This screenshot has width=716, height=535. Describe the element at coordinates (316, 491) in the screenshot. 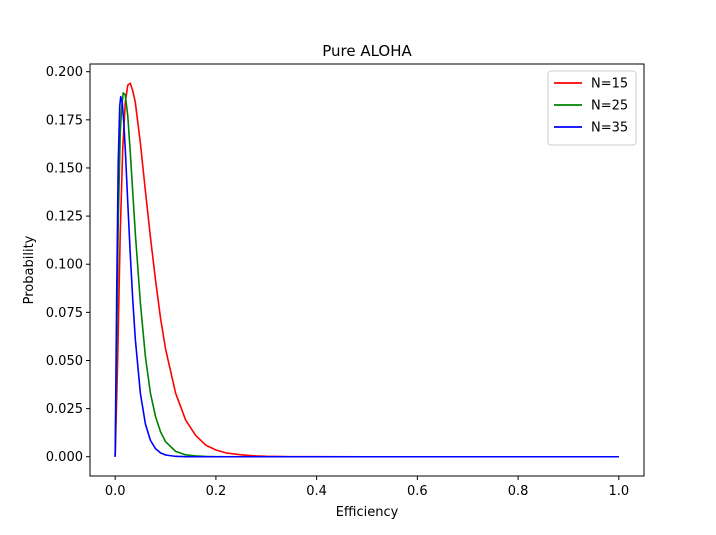

I see `x-tick-label: 0.4` at that location.